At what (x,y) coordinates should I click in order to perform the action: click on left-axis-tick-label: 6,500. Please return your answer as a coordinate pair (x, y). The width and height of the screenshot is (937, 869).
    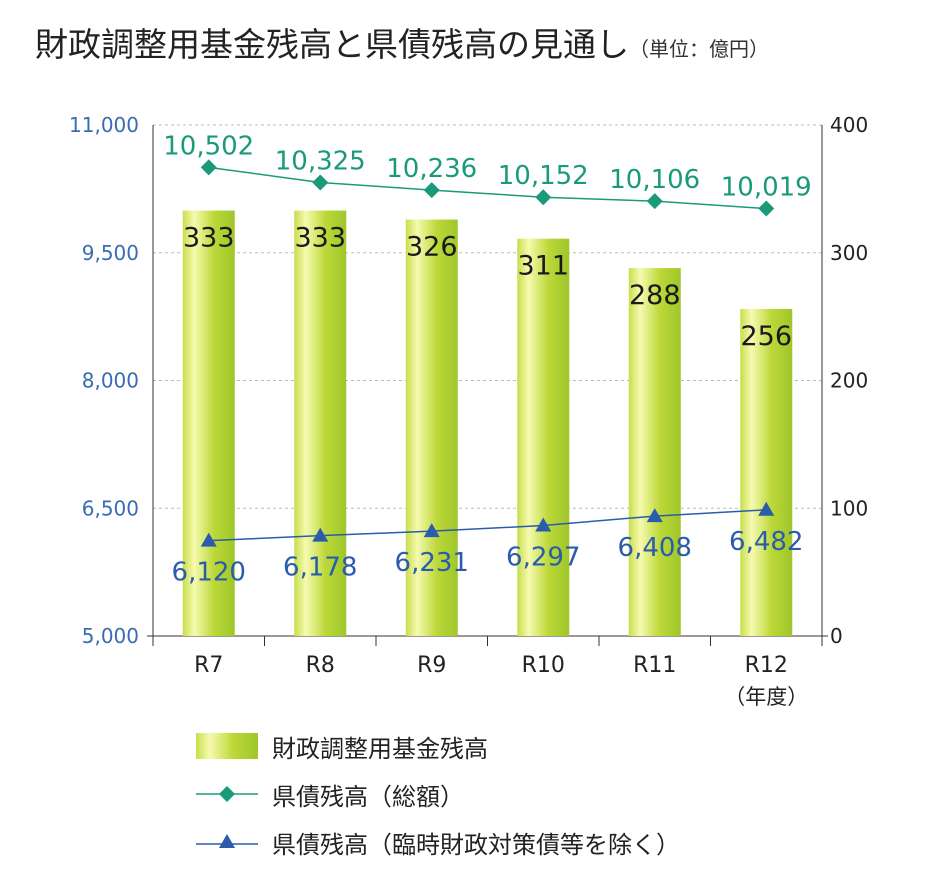
    Looking at the image, I should click on (110, 508).